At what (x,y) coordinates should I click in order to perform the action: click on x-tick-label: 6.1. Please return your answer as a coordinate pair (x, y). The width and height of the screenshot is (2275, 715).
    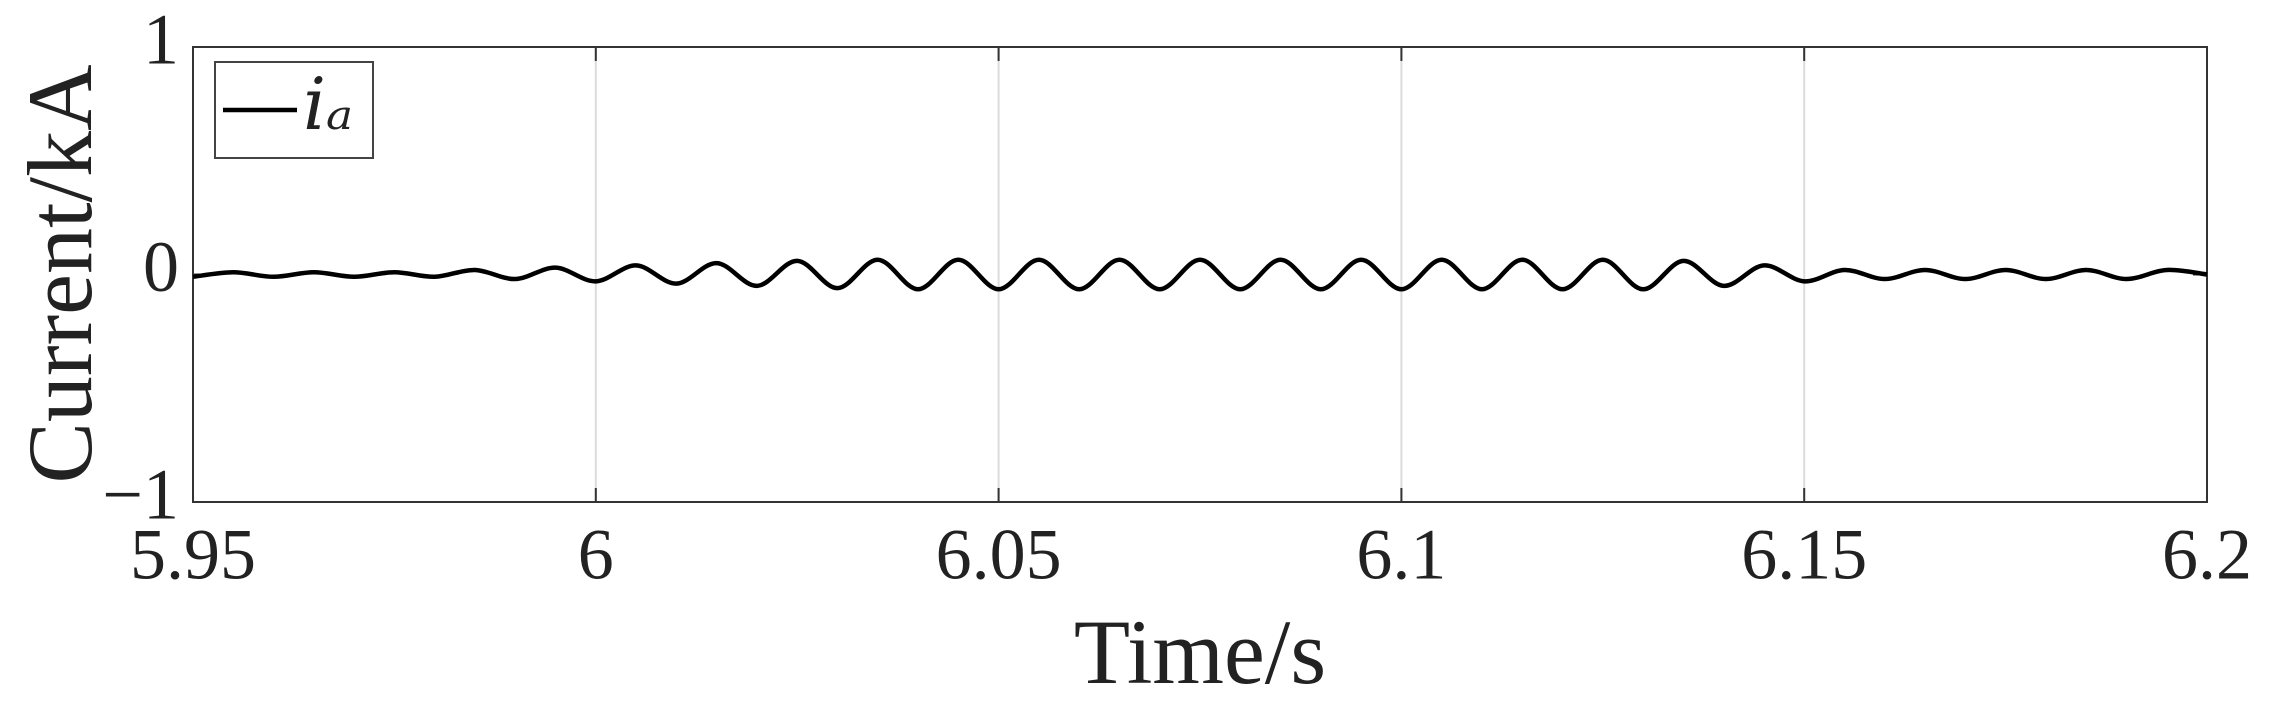
    Looking at the image, I should click on (1401, 555).